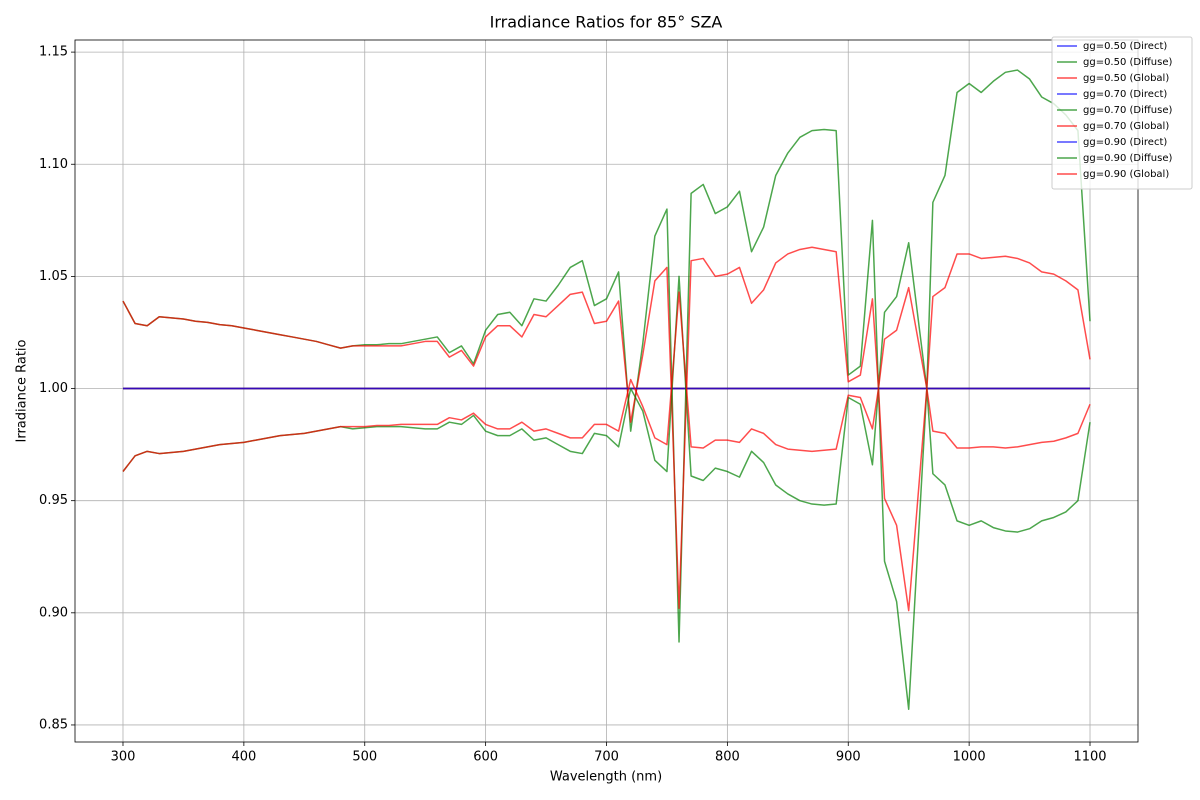  Describe the element at coordinates (606, 22) in the screenshot. I see `chart-title: Irradiance Ratios for 85° SZA` at that location.